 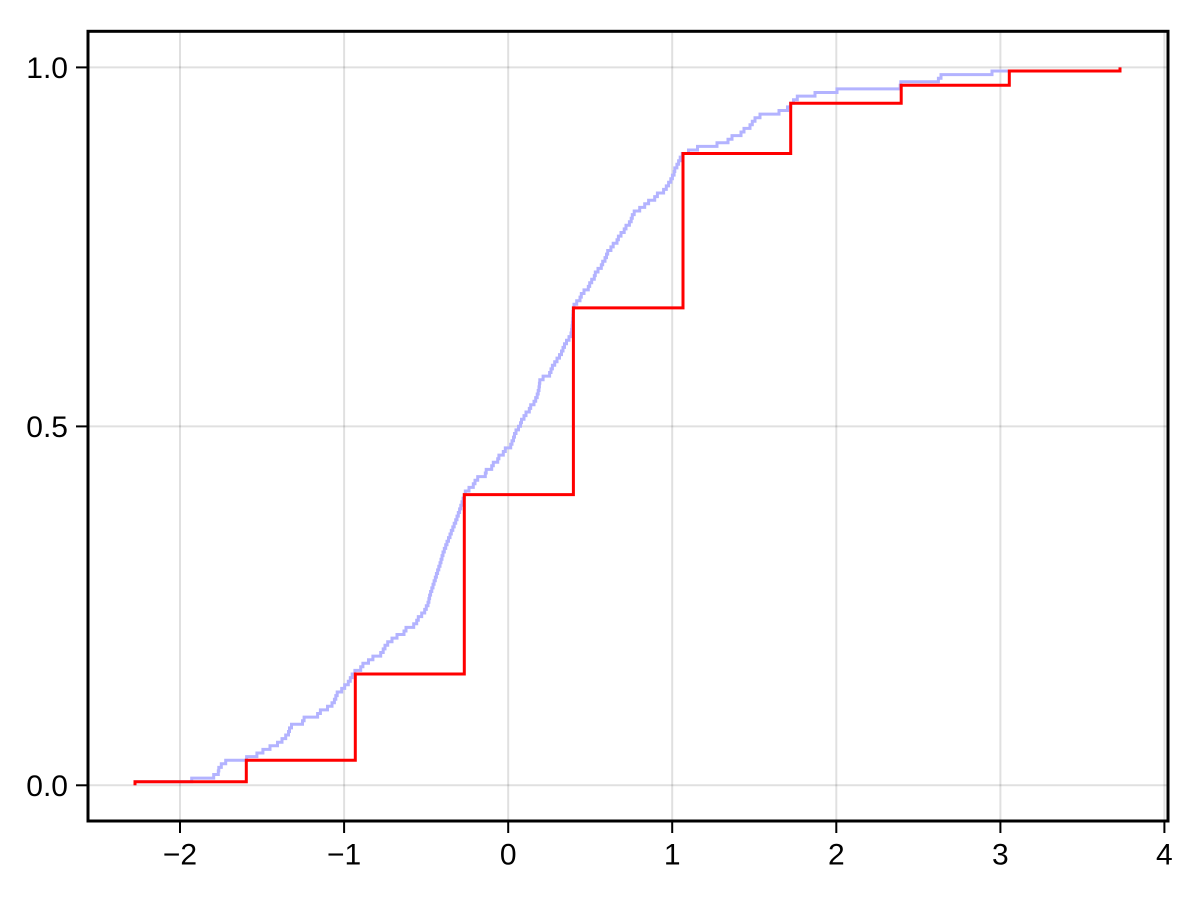 I want to click on svg-text: 4, so click(x=1164, y=855).